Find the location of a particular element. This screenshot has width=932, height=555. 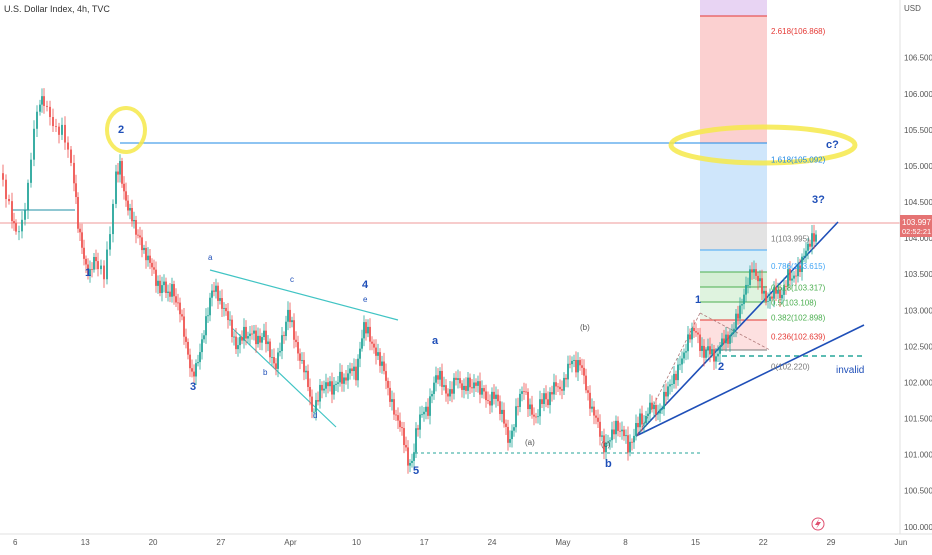

time-axis: 6 13 20 27 Apr 10 17 24 May 8 15 22 29 Jun is located at coordinates (466, 540).